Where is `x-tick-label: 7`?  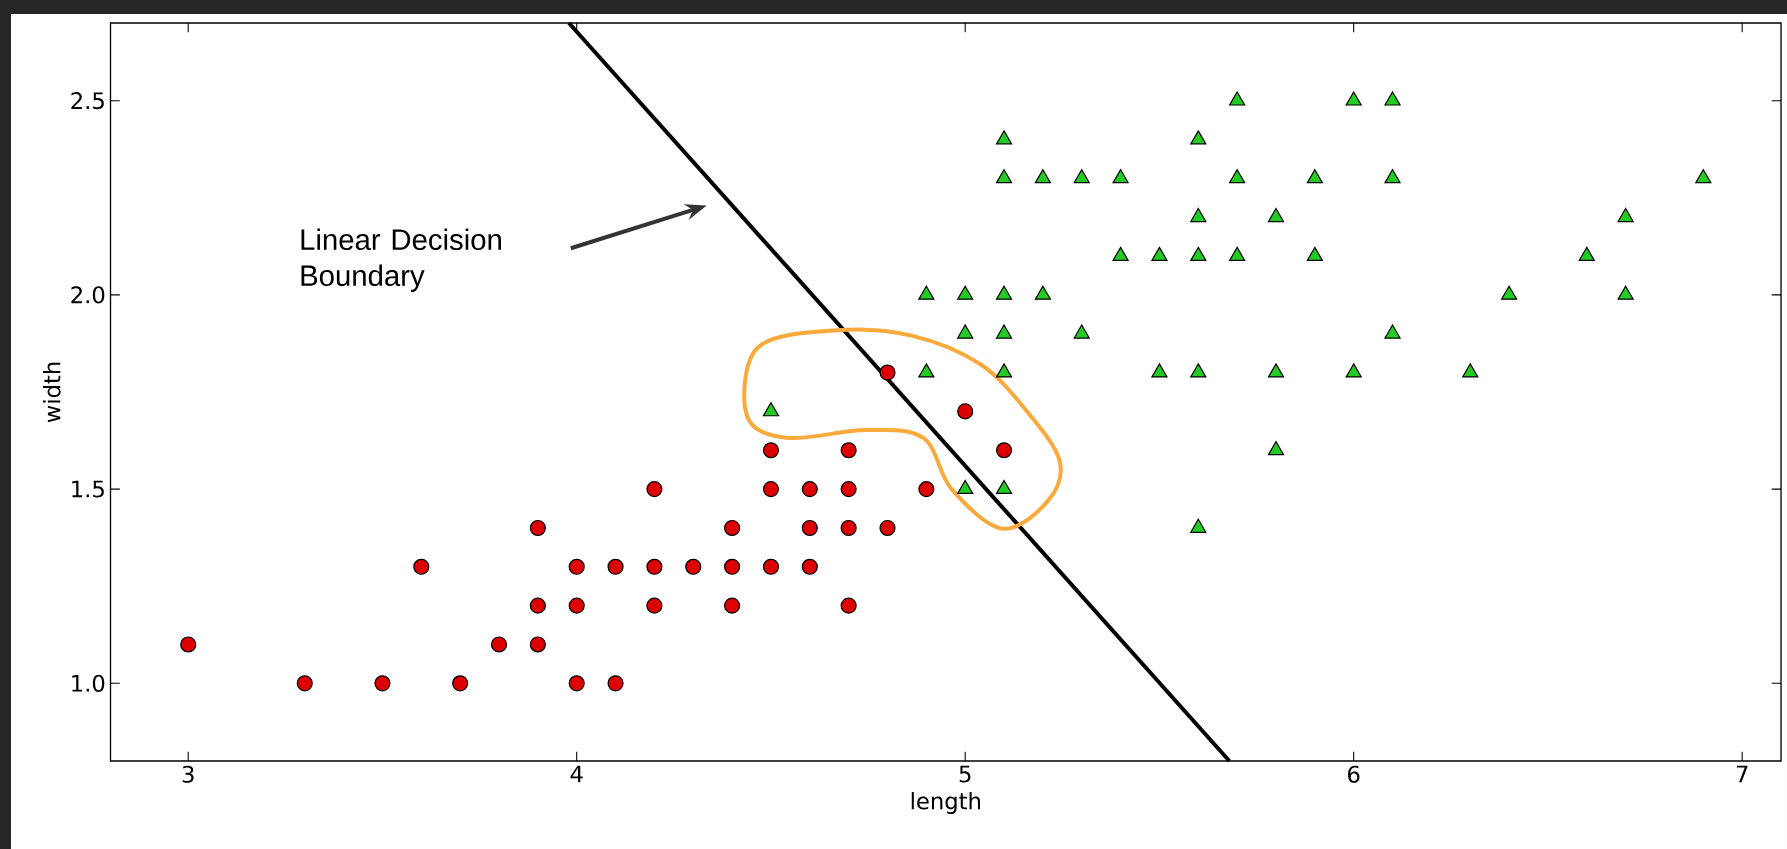
x-tick-label: 7 is located at coordinates (1742, 774).